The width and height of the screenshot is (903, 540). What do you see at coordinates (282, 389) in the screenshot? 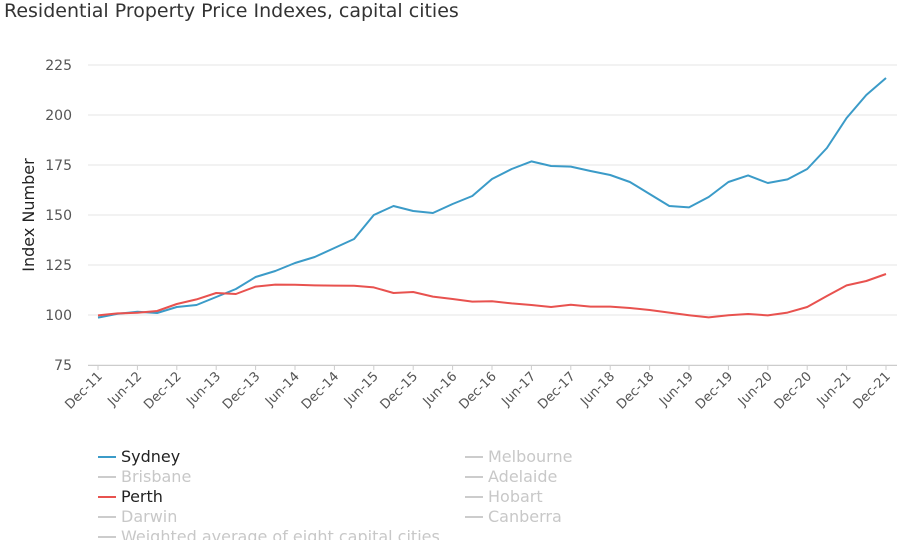
I see `x-tick-label: Jun-14` at bounding box center [282, 389].